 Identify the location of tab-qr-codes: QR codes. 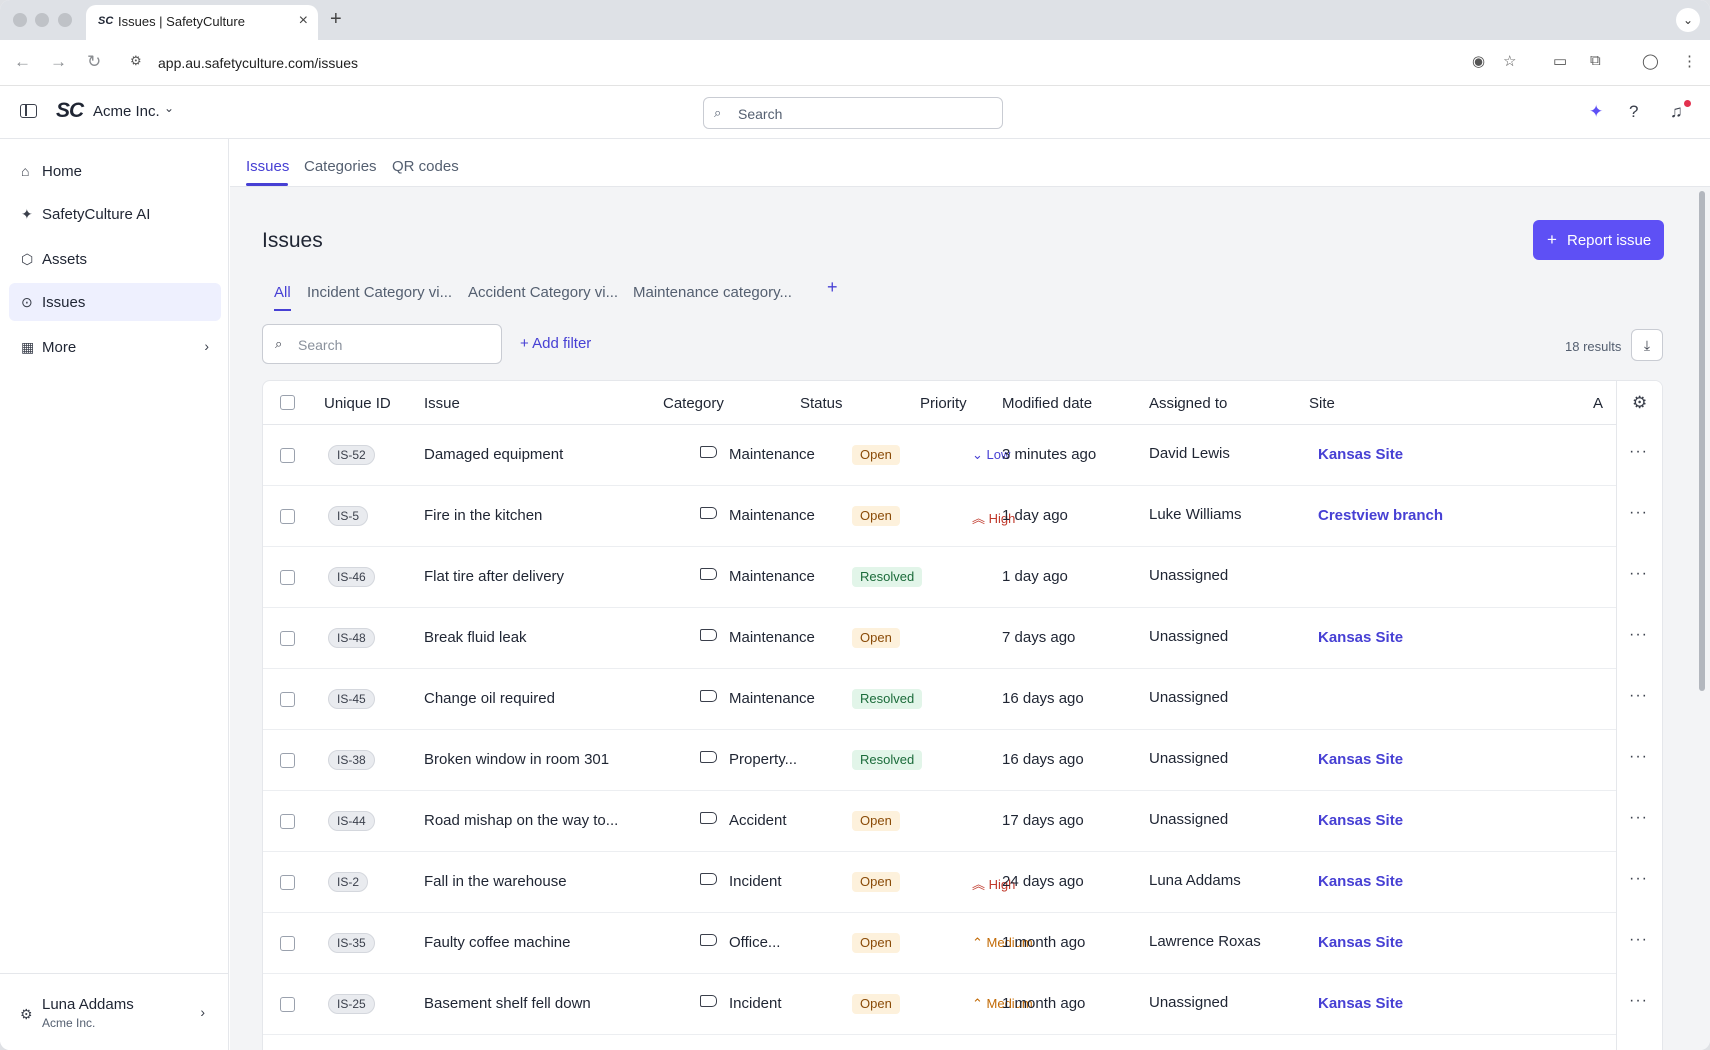
(425, 166).